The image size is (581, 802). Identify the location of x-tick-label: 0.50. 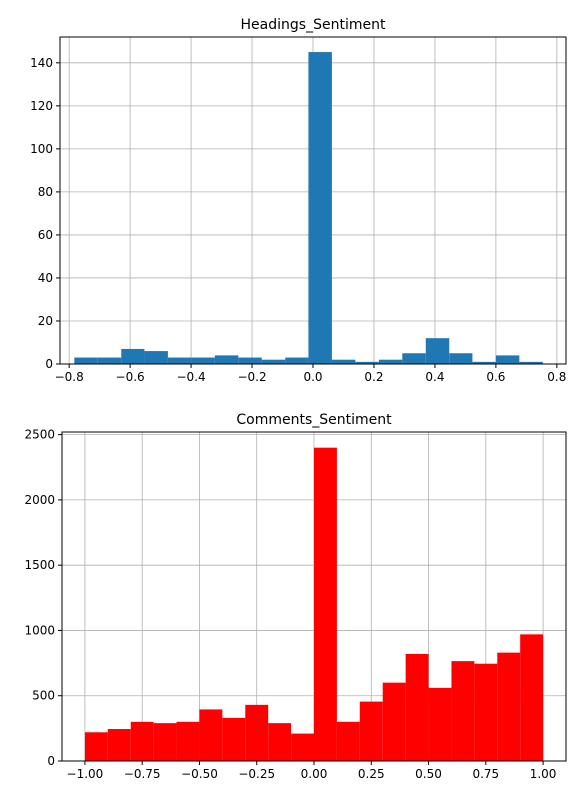
(428, 774).